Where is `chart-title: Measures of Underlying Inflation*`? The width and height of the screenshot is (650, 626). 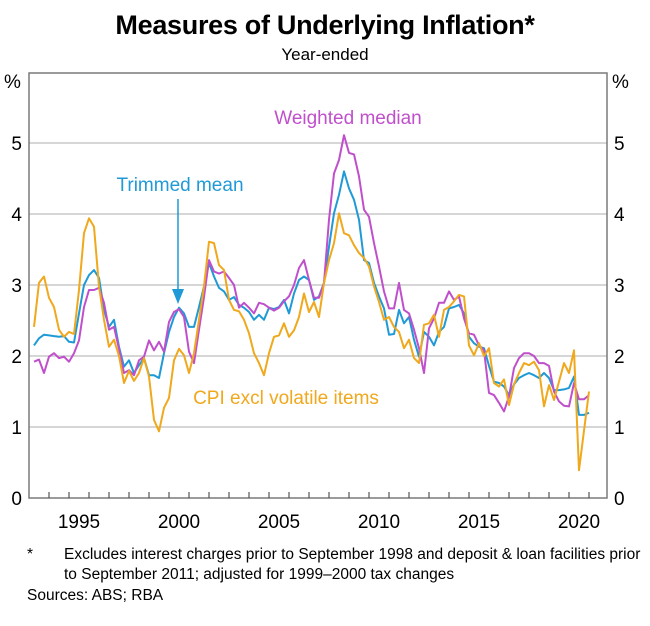 chart-title: Measures of Underlying Inflation* is located at coordinates (325, 25).